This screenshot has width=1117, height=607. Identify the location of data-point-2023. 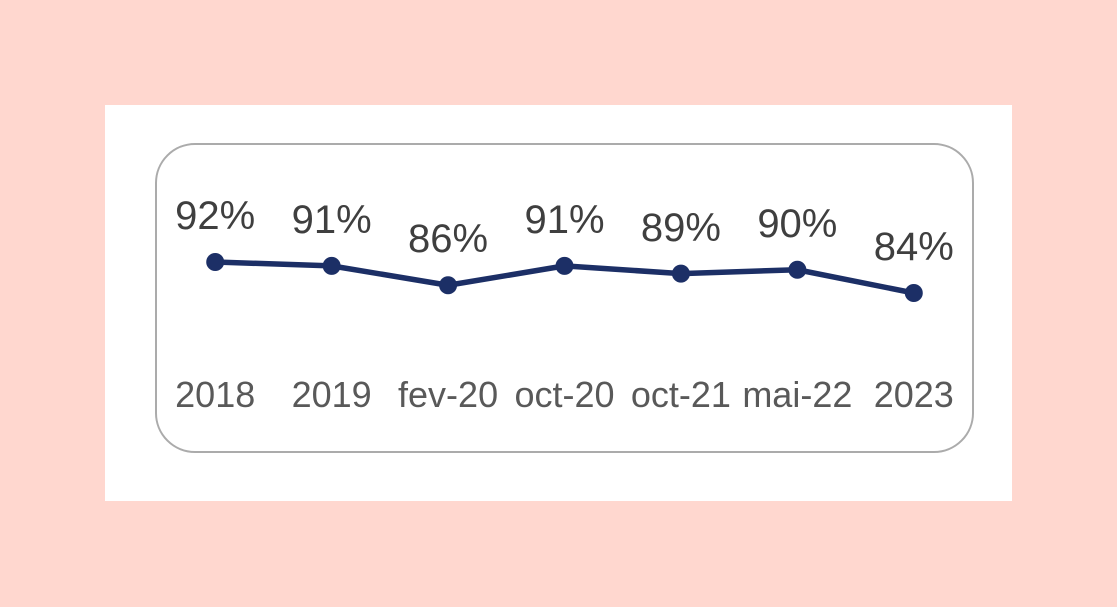
(913, 293).